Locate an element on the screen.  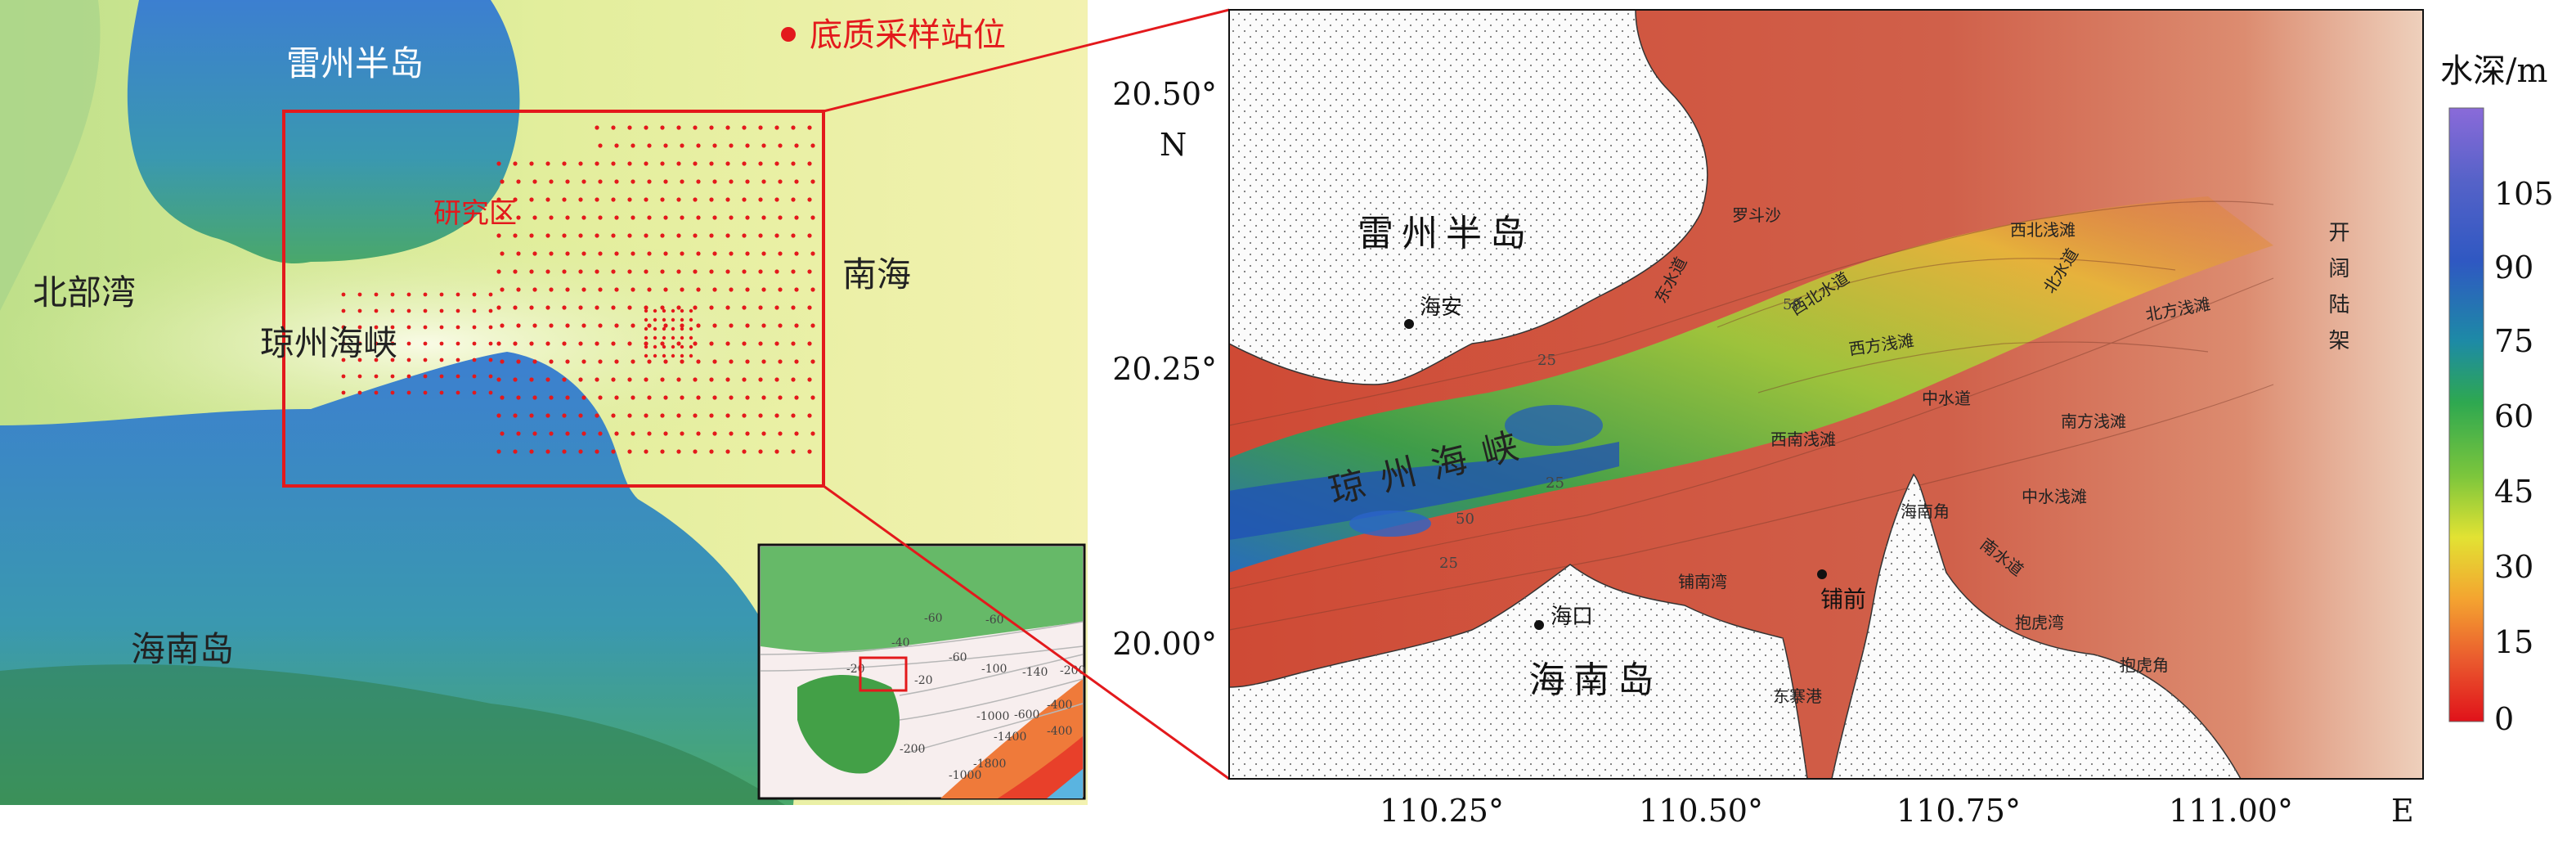
contour-label: 50 is located at coordinates (1465, 519).